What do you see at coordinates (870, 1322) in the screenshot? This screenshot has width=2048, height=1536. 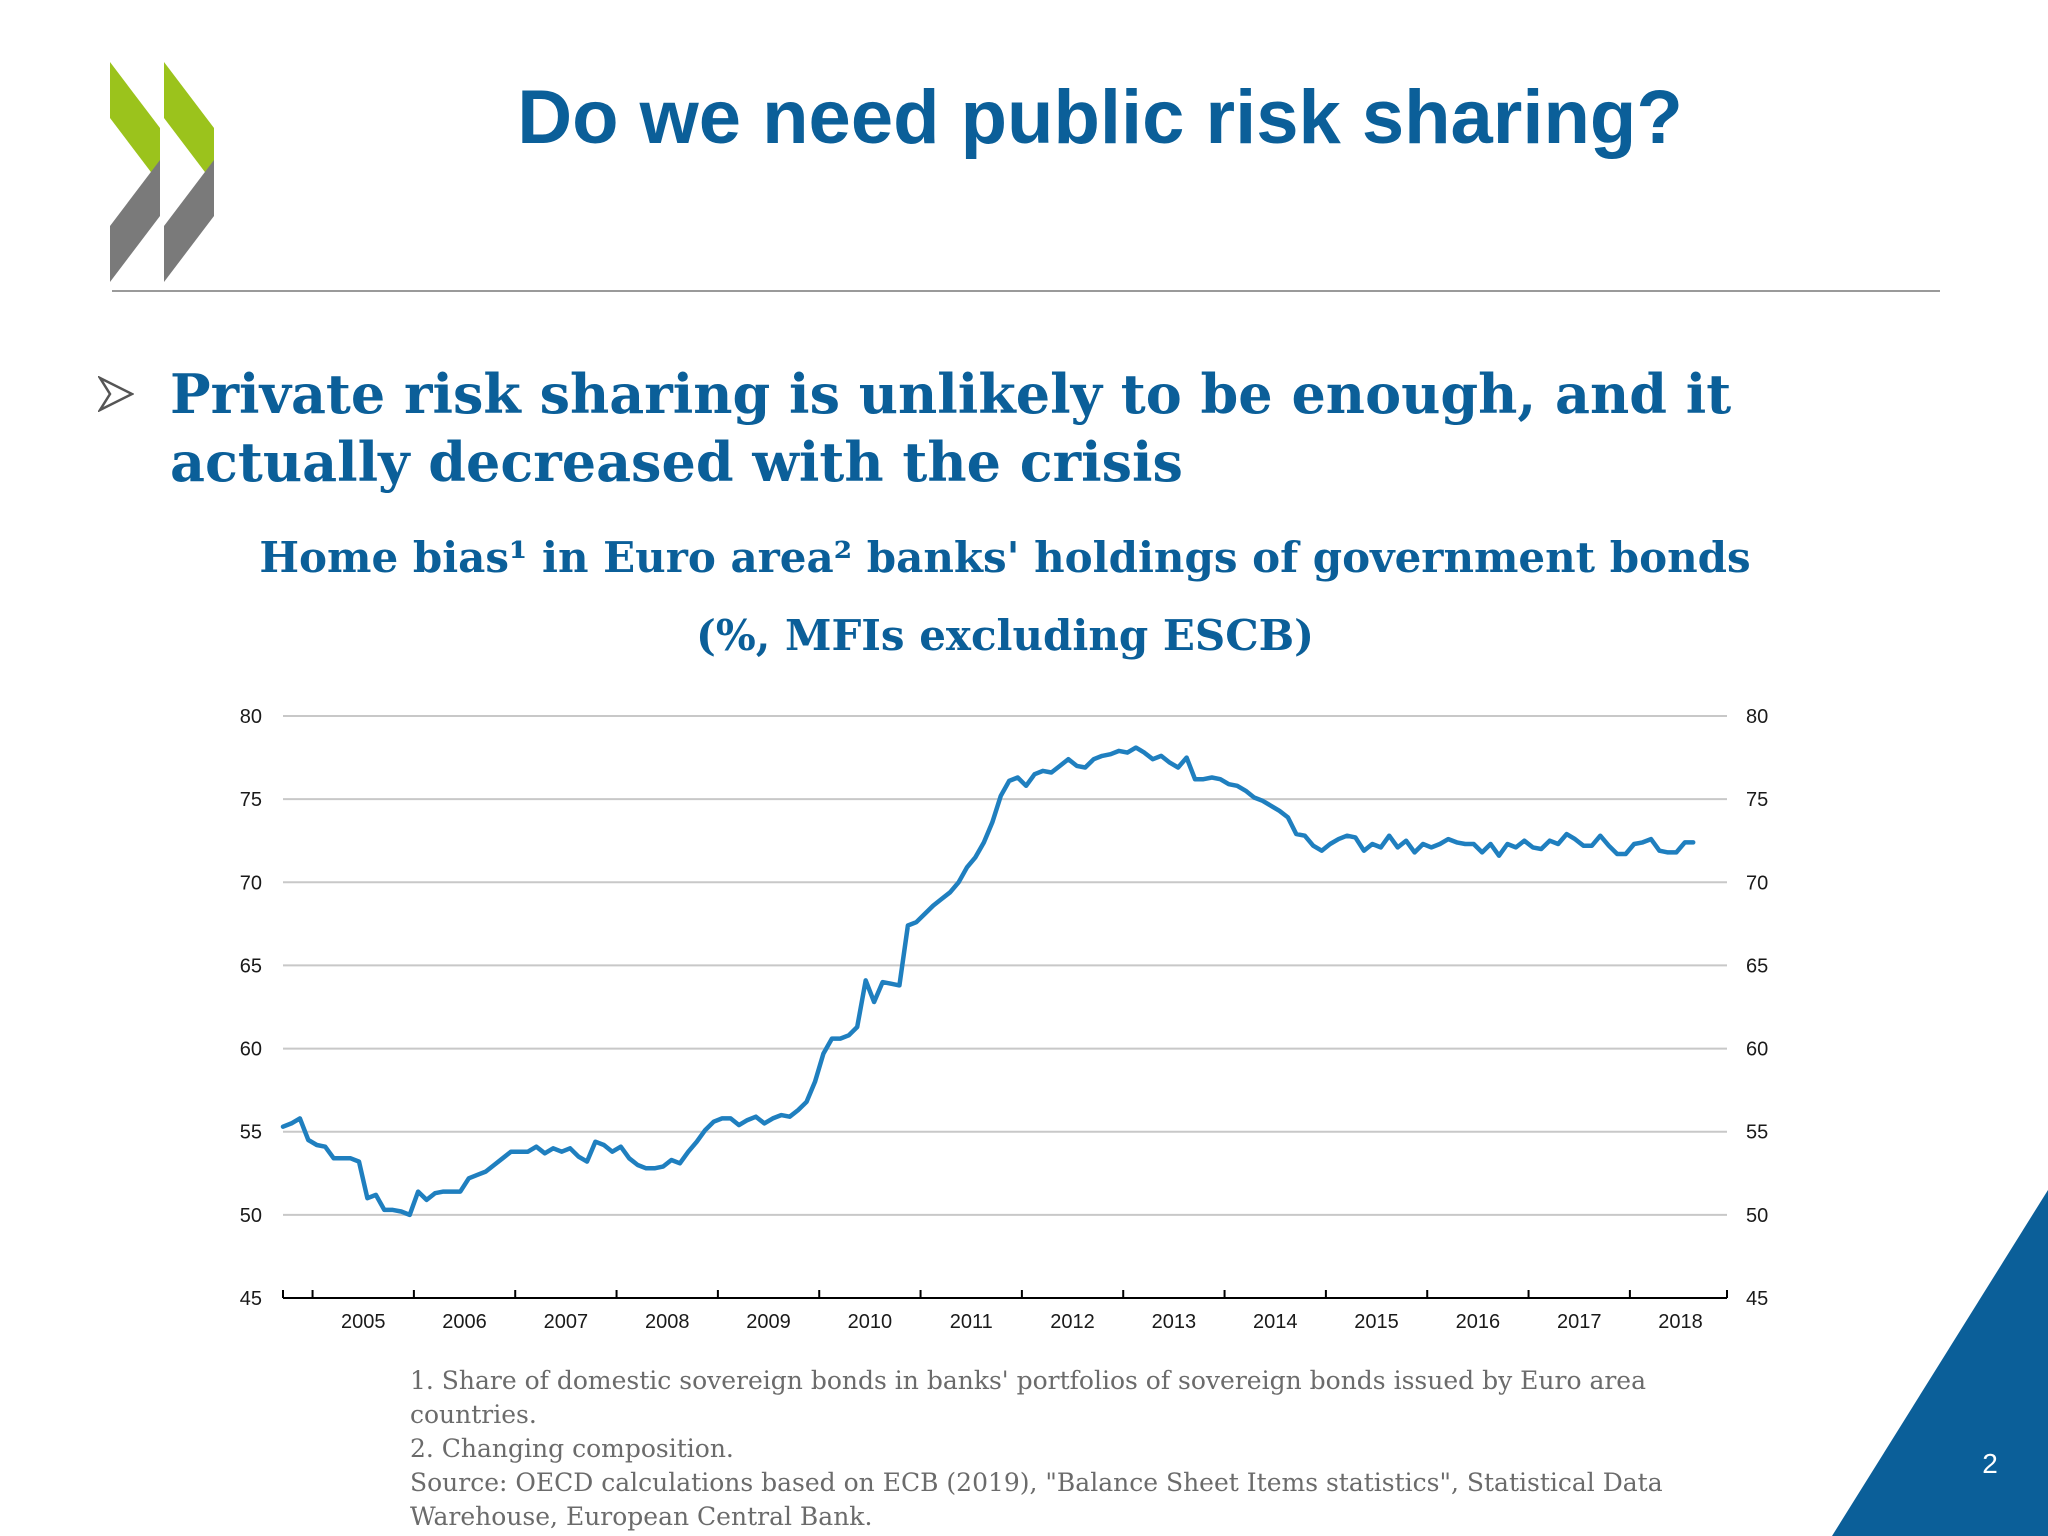 I see `x-tick-label: 2010` at bounding box center [870, 1322].